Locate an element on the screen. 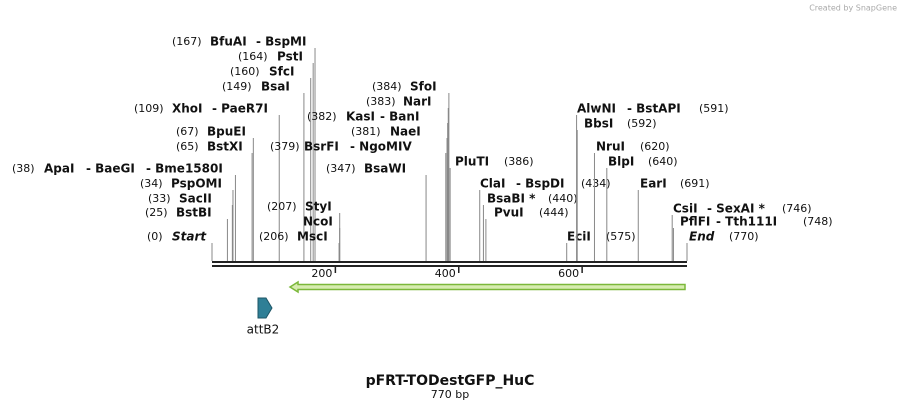  cut-position: (207) is located at coordinates (282, 206).